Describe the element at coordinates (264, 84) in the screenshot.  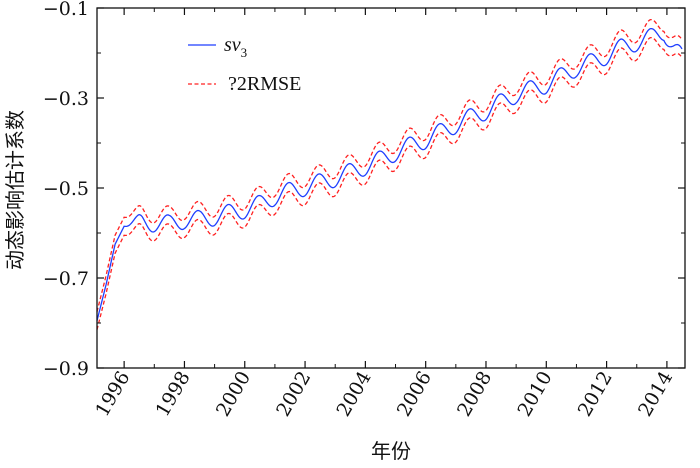
I see `legend-rmse-label: ?2RMSE` at that location.